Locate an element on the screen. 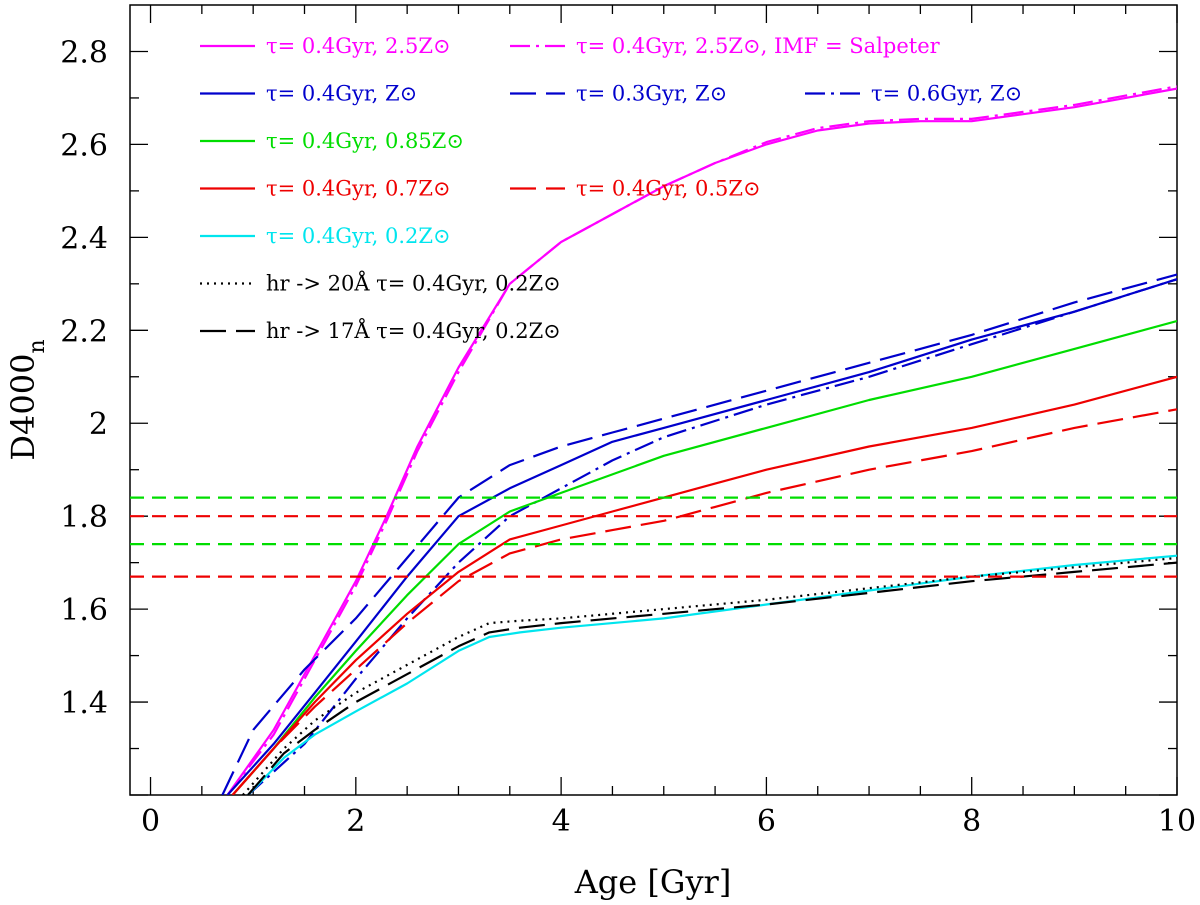 This screenshot has width=1200, height=905. legend-label: τ= 0.4Gyr, 2.5Z⊙, IMF = Salpeter is located at coordinates (758, 46).